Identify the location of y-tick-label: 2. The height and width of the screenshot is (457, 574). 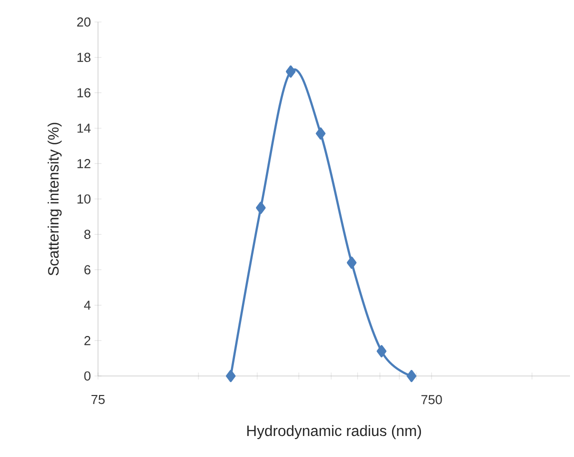
(87, 341).